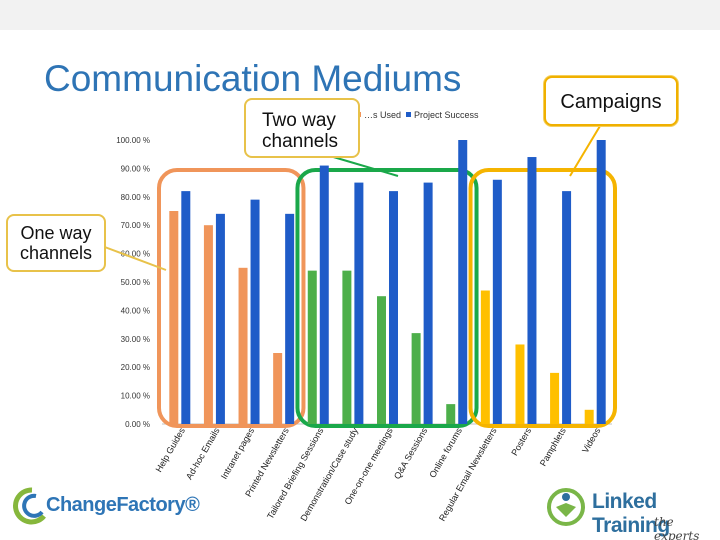  Describe the element at coordinates (585, 151) in the screenshot. I see `callout-campaigns-pointer` at that location.